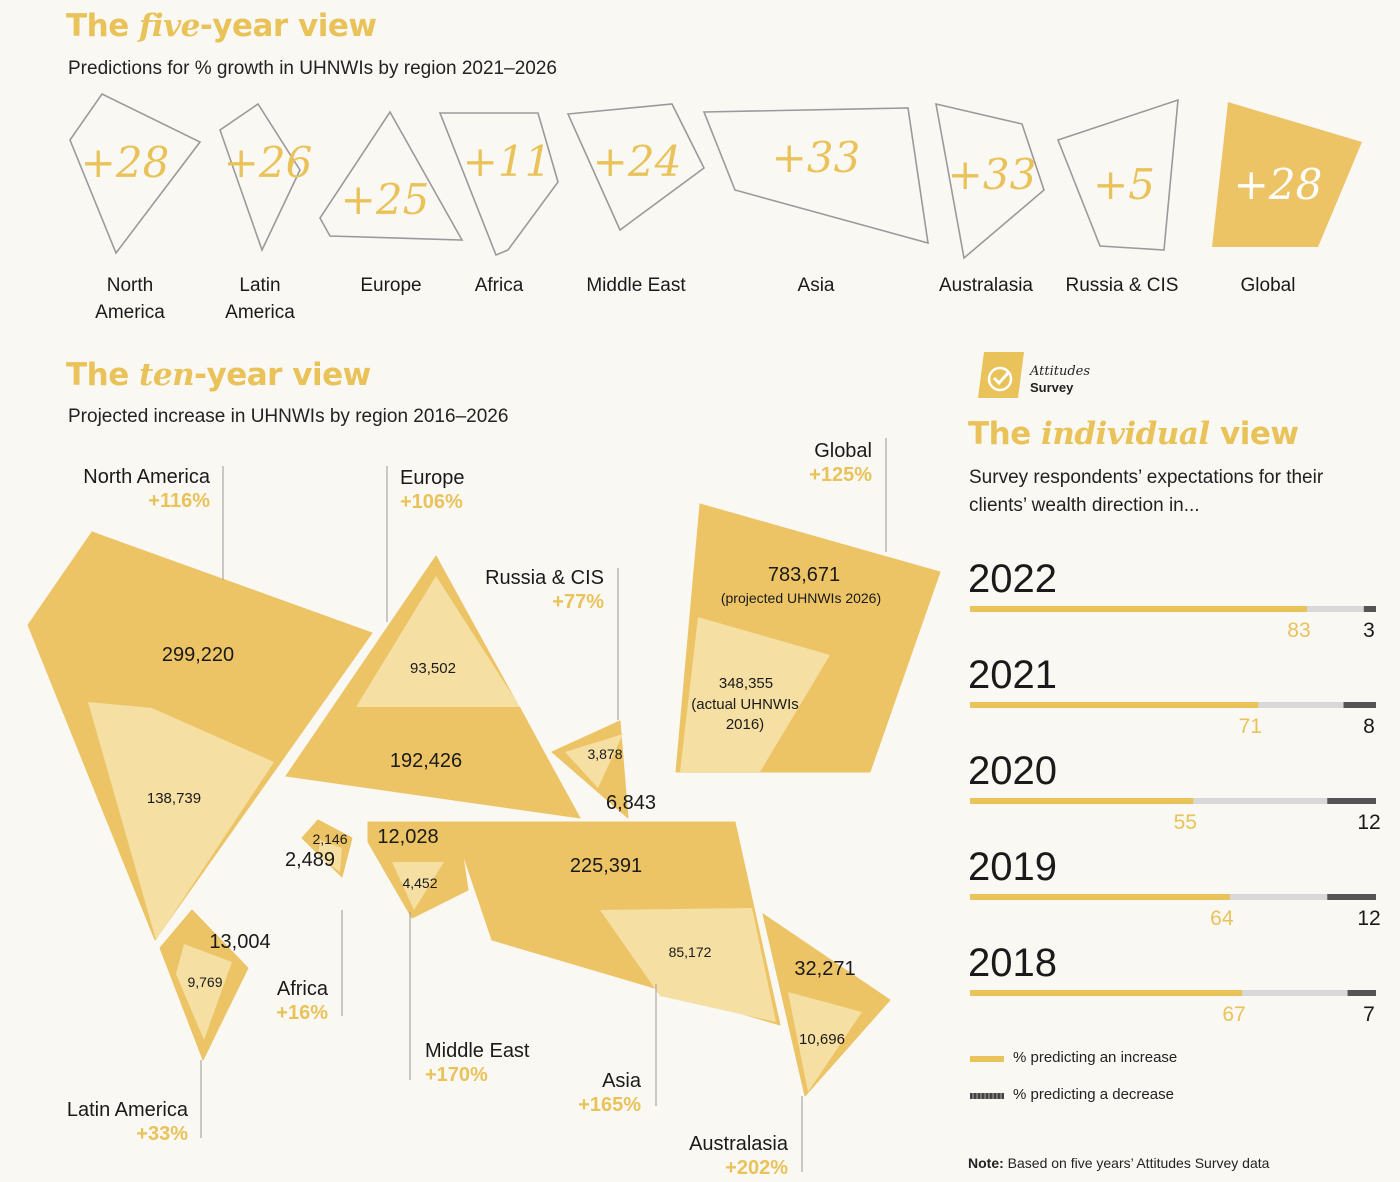 The height and width of the screenshot is (1182, 1400). What do you see at coordinates (431, 502) in the screenshot?
I see `ten-year-growth-1: +106%` at bounding box center [431, 502].